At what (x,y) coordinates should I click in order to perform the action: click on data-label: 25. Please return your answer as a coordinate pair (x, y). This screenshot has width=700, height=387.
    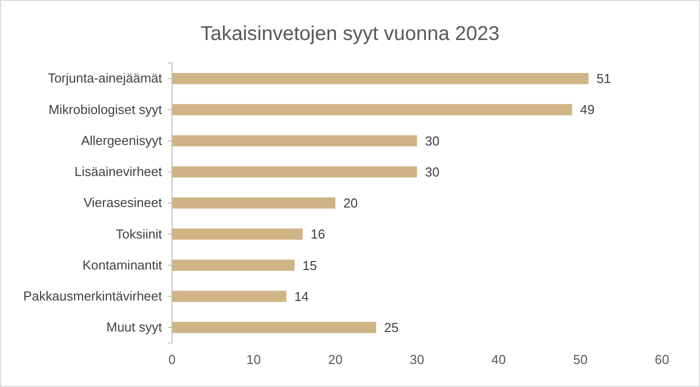
    Looking at the image, I should click on (391, 327).